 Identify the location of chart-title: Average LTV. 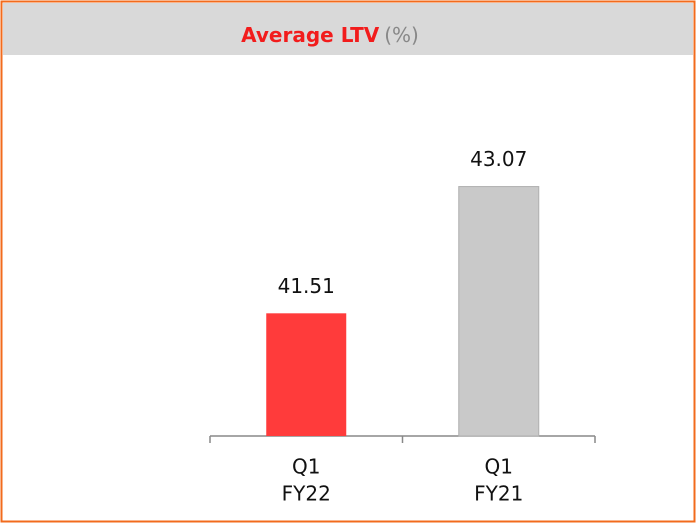
(310, 35).